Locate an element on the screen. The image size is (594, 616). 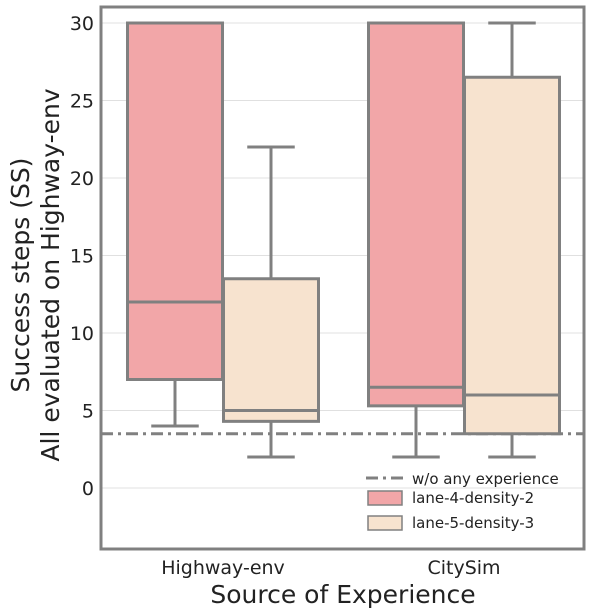
y-tick-label-20: 20 is located at coordinates (82, 179).